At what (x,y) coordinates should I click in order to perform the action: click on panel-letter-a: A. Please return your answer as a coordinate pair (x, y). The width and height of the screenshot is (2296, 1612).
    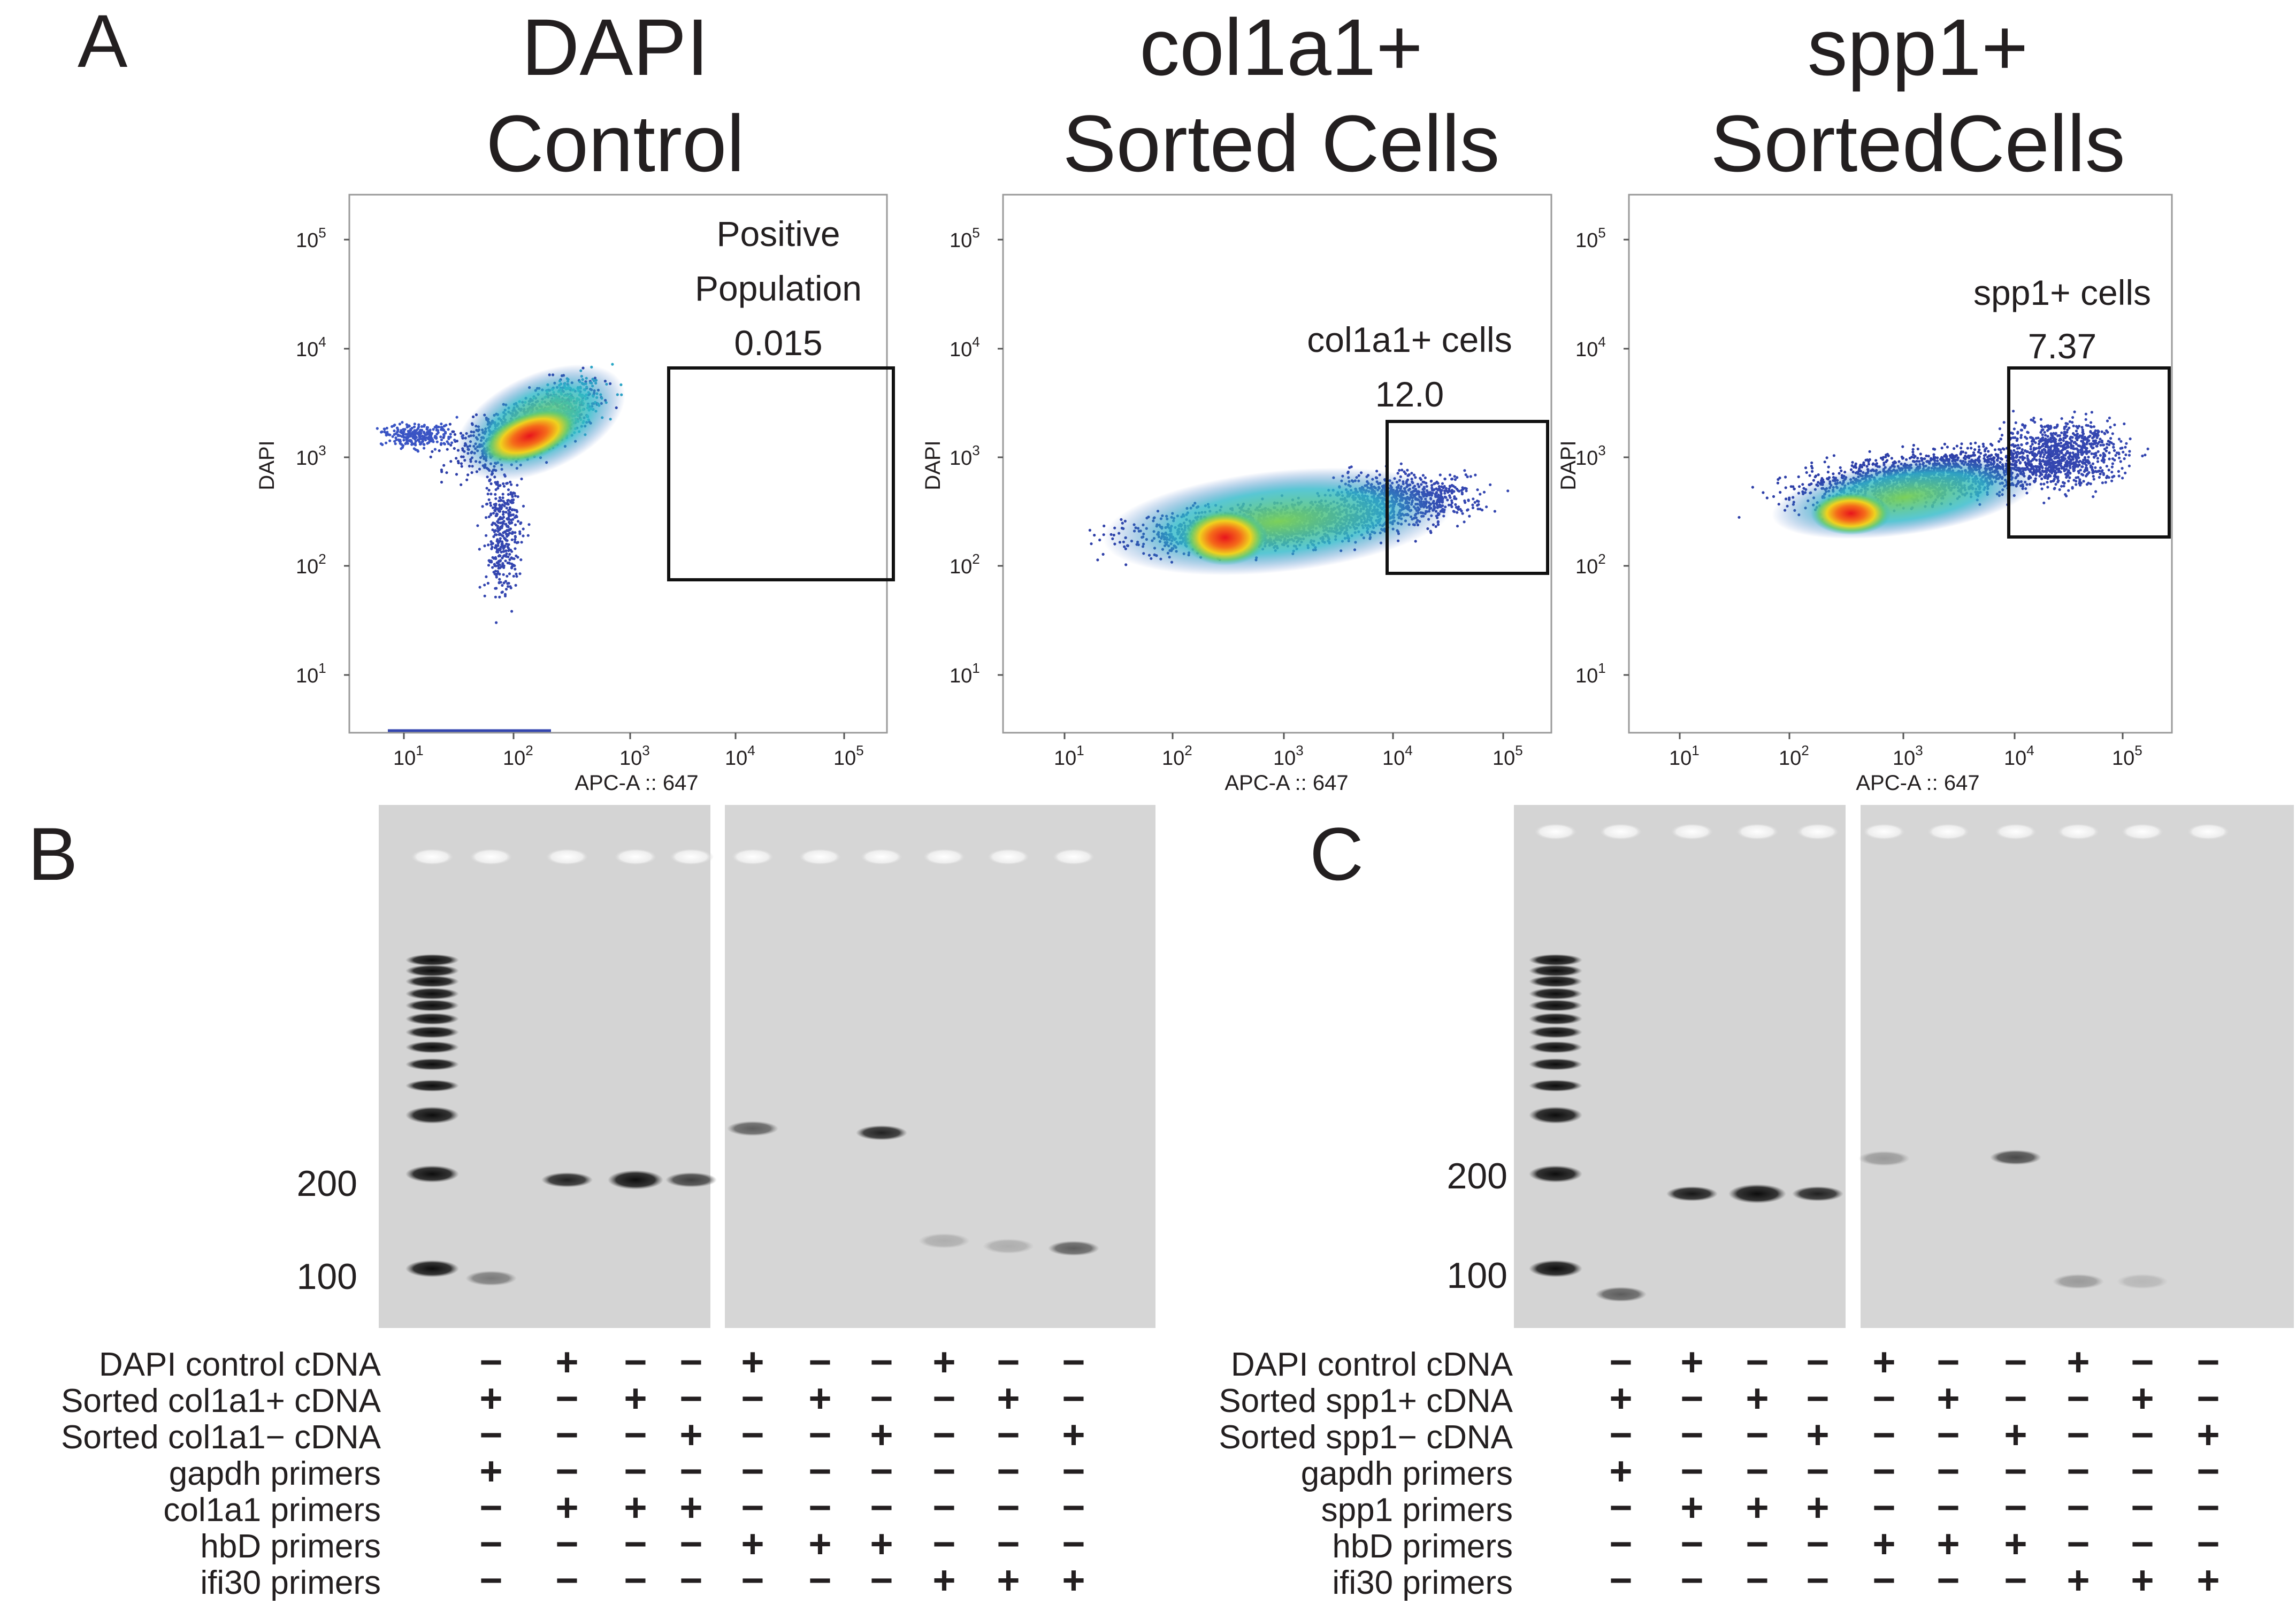
    Looking at the image, I should click on (103, 42).